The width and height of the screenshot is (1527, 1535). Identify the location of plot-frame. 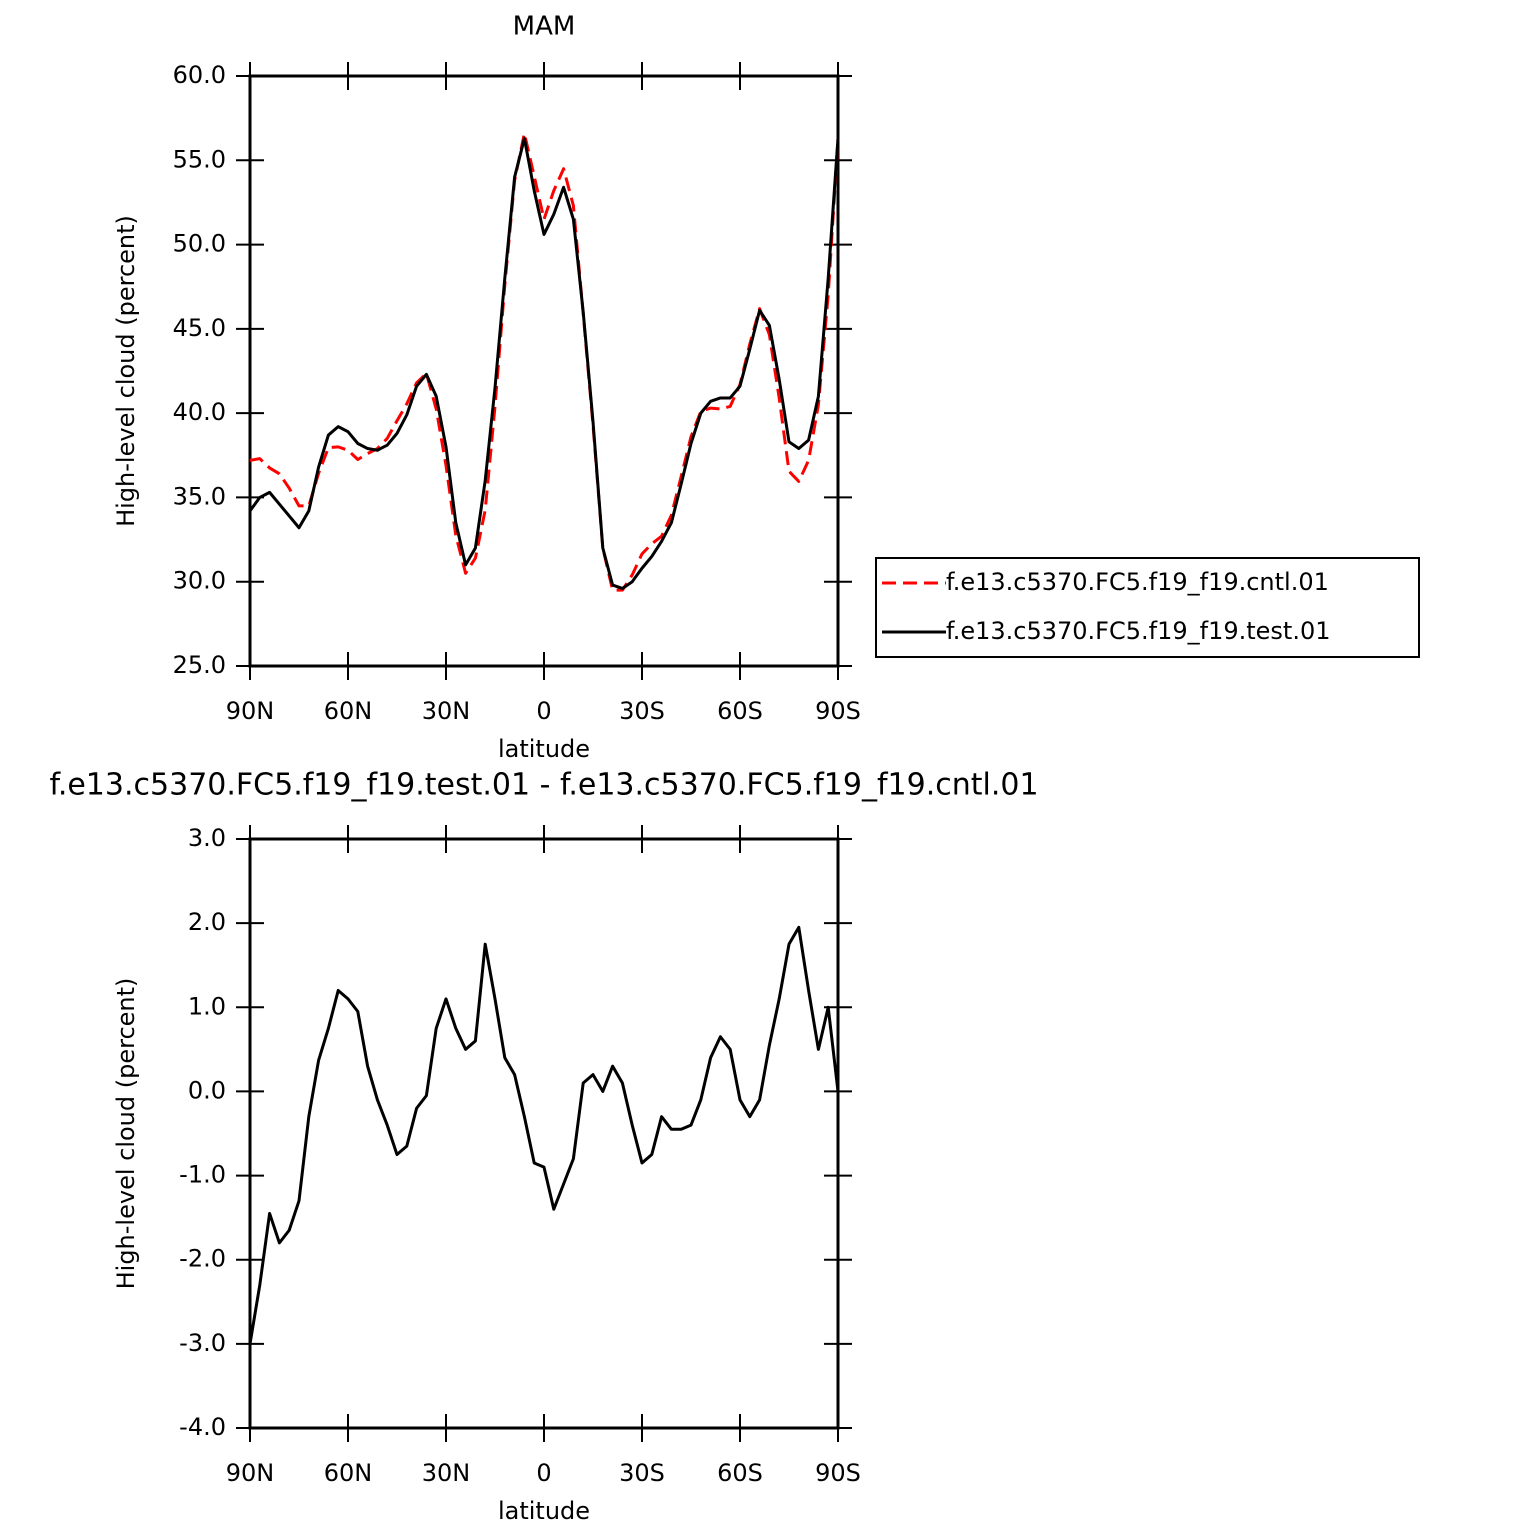
(544, 1133).